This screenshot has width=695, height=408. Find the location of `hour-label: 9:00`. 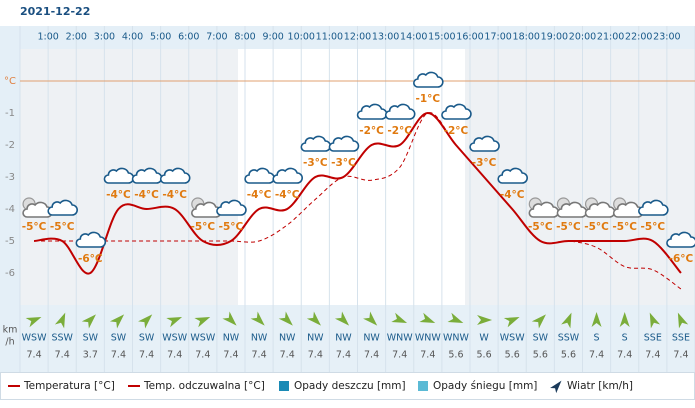

hour-label: 9:00 is located at coordinates (272, 37).